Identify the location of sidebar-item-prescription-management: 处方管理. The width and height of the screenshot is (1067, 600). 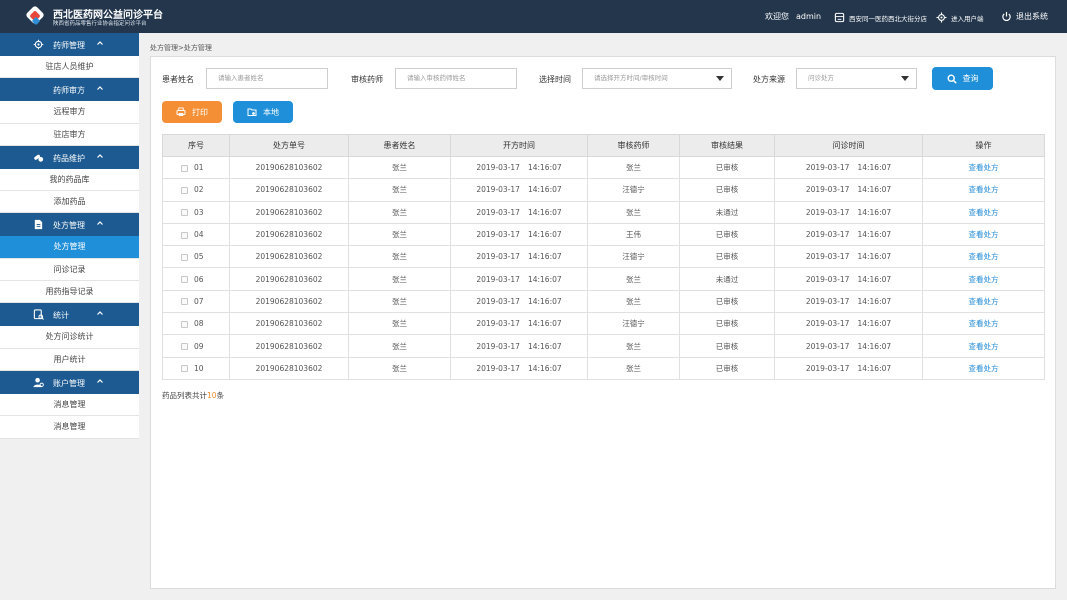
(69, 247).